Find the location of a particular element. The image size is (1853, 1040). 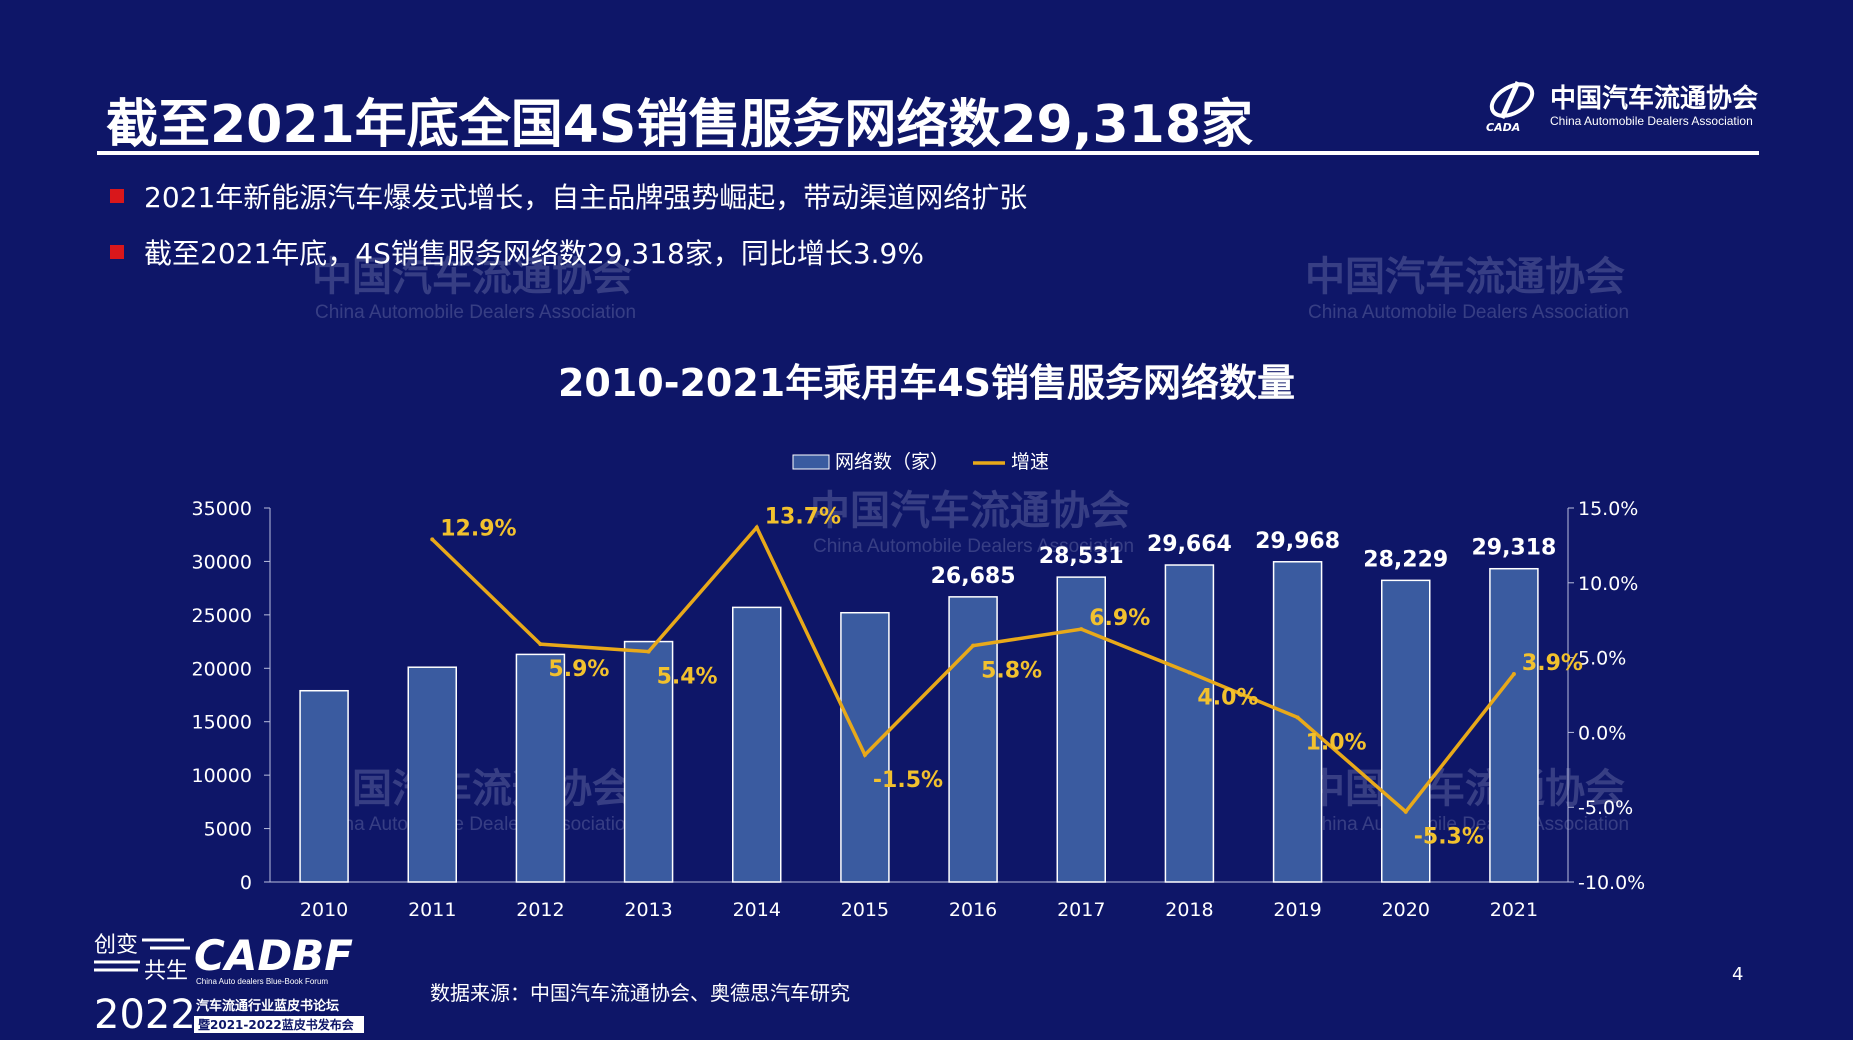

x-tick-label: 2021 is located at coordinates (1514, 910).